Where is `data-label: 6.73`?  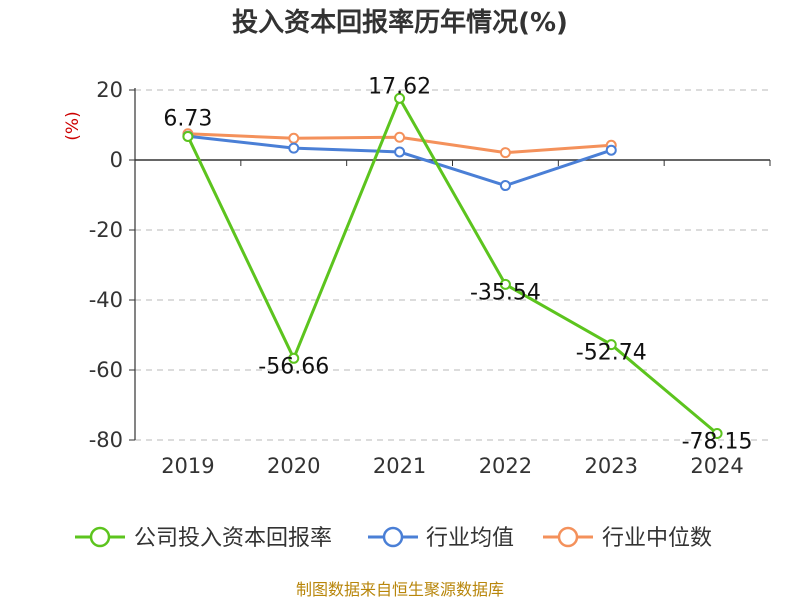 data-label: 6.73 is located at coordinates (187, 118).